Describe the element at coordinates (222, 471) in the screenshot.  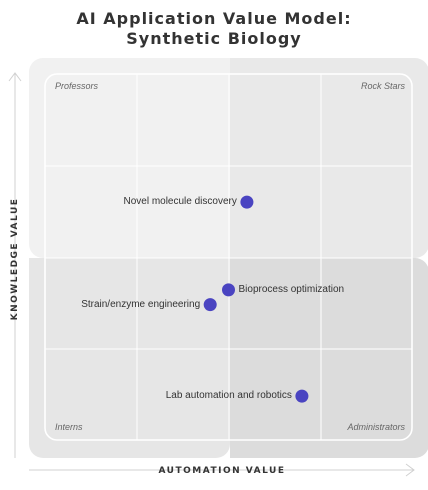
I see `x-axis-label: AUTOMATION VALUE` at that location.